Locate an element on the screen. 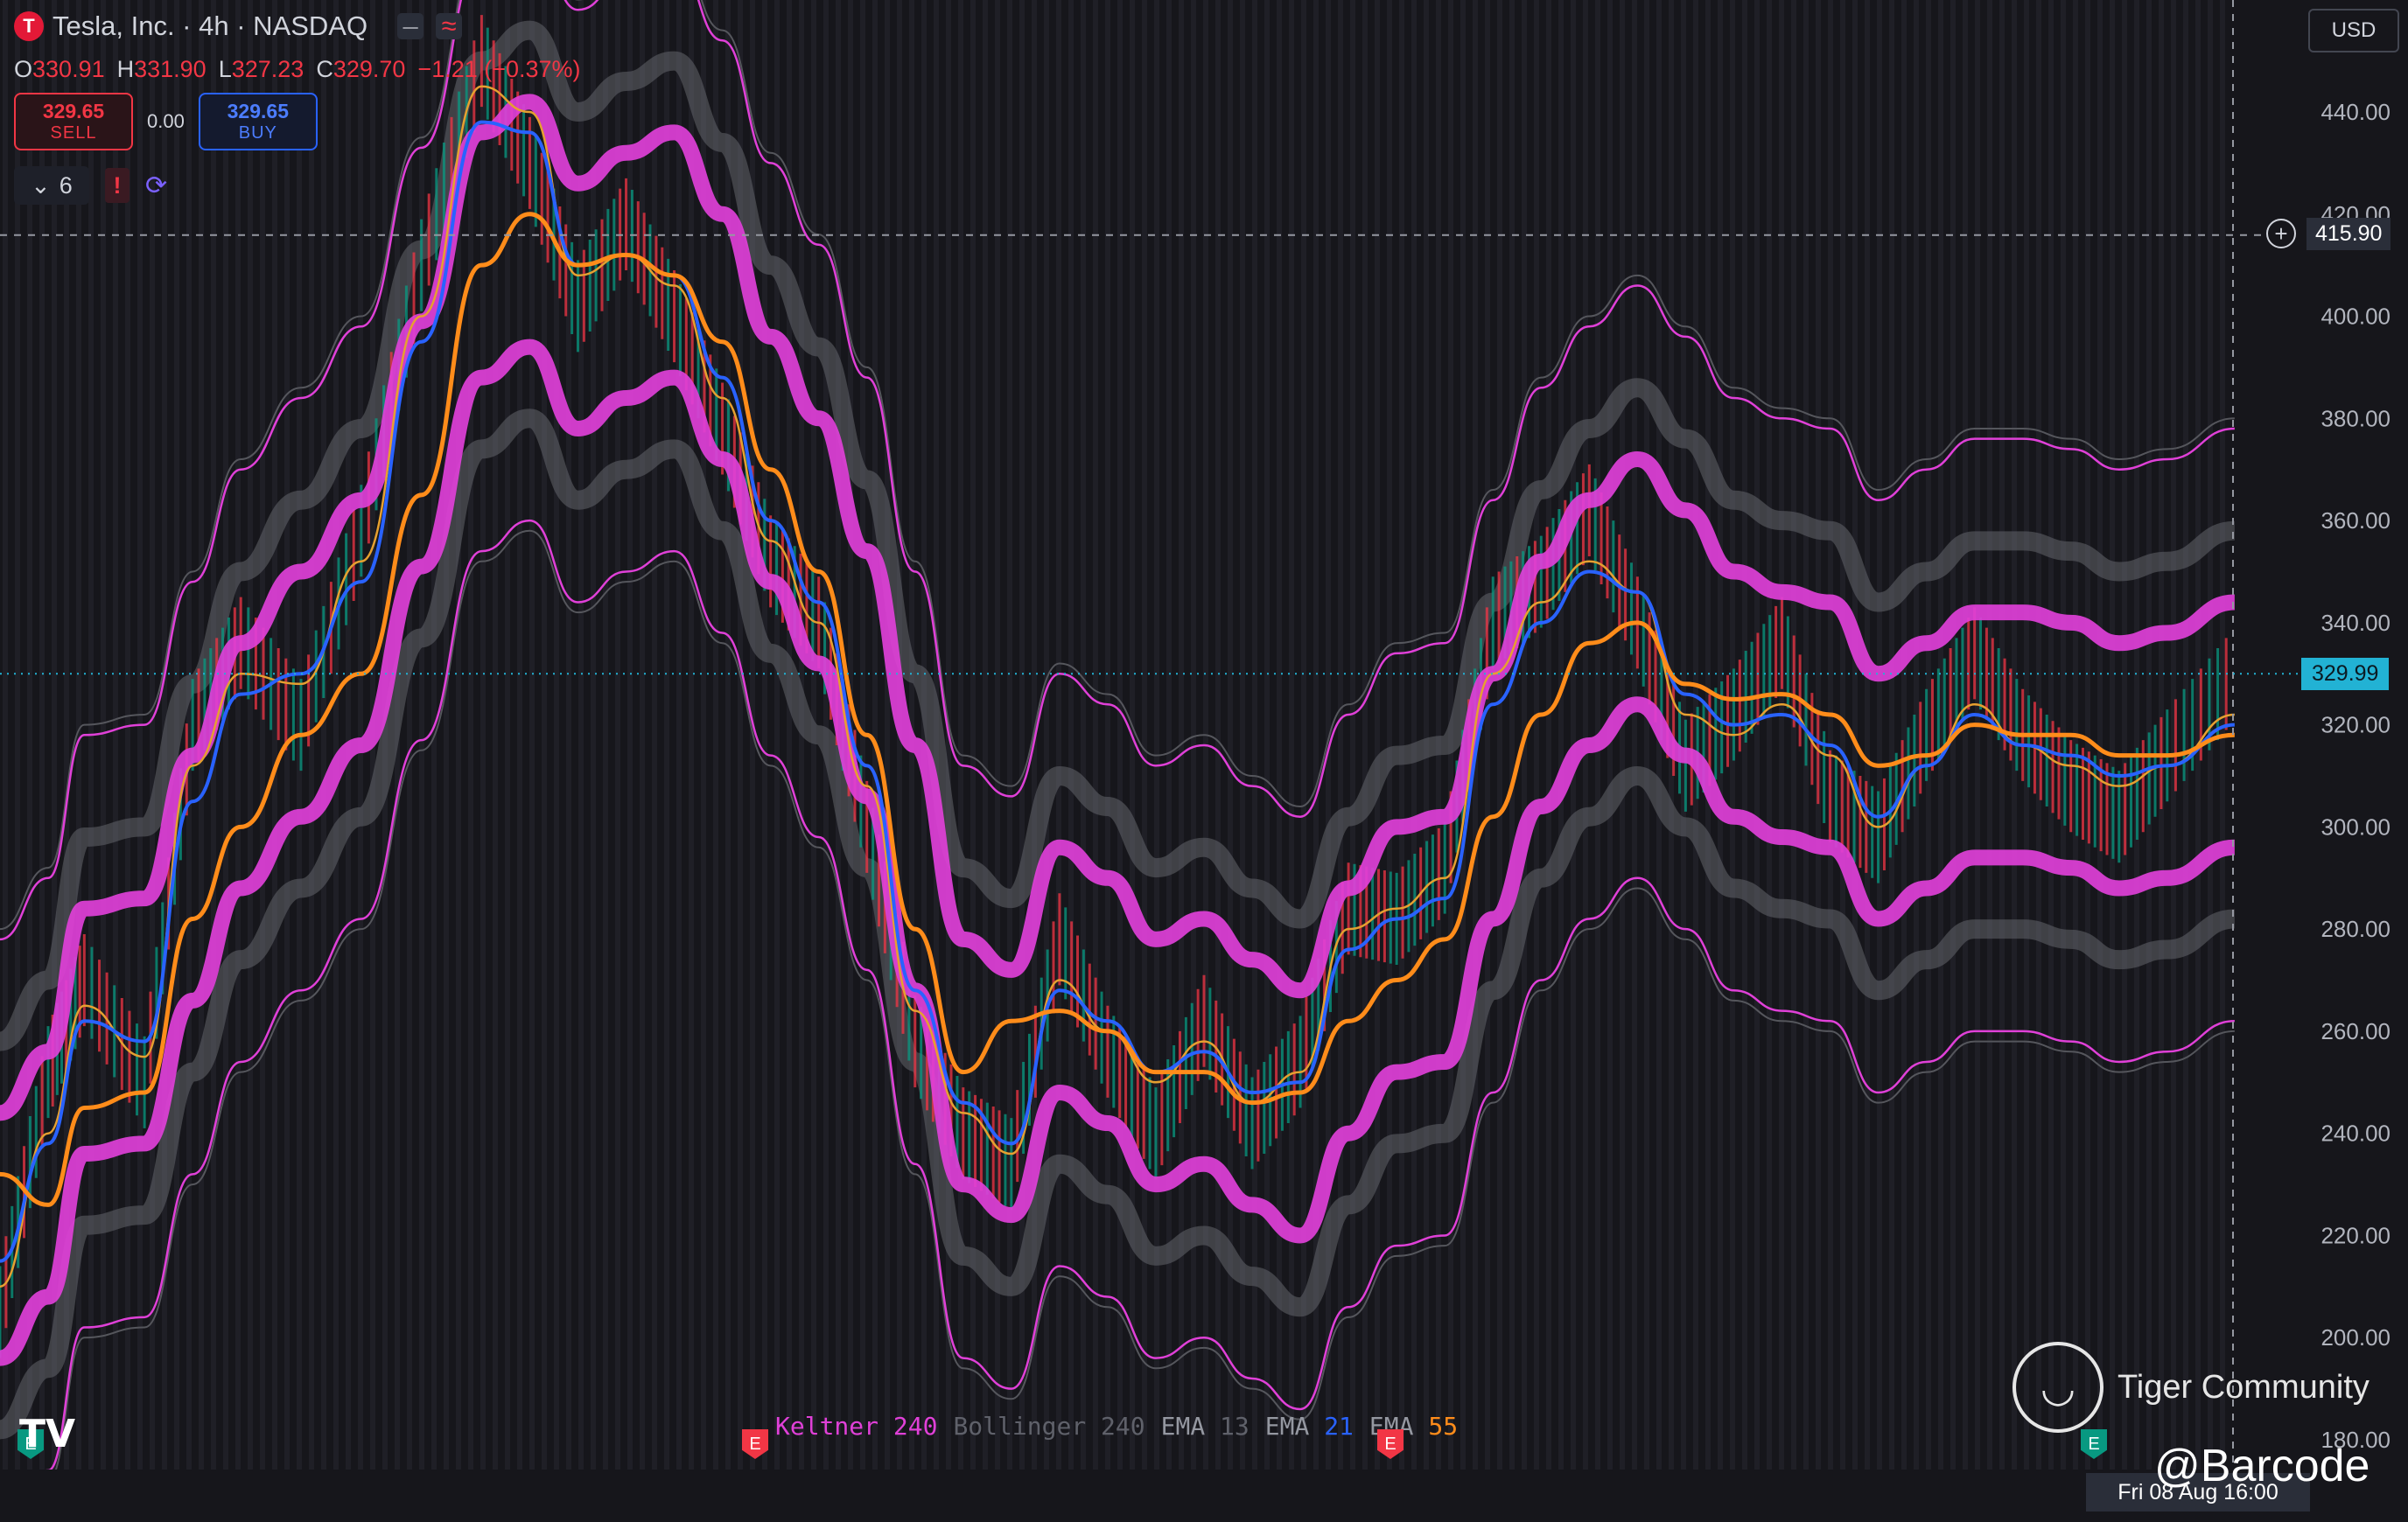  price-tick-label: 440.00 is located at coordinates (2355, 112).